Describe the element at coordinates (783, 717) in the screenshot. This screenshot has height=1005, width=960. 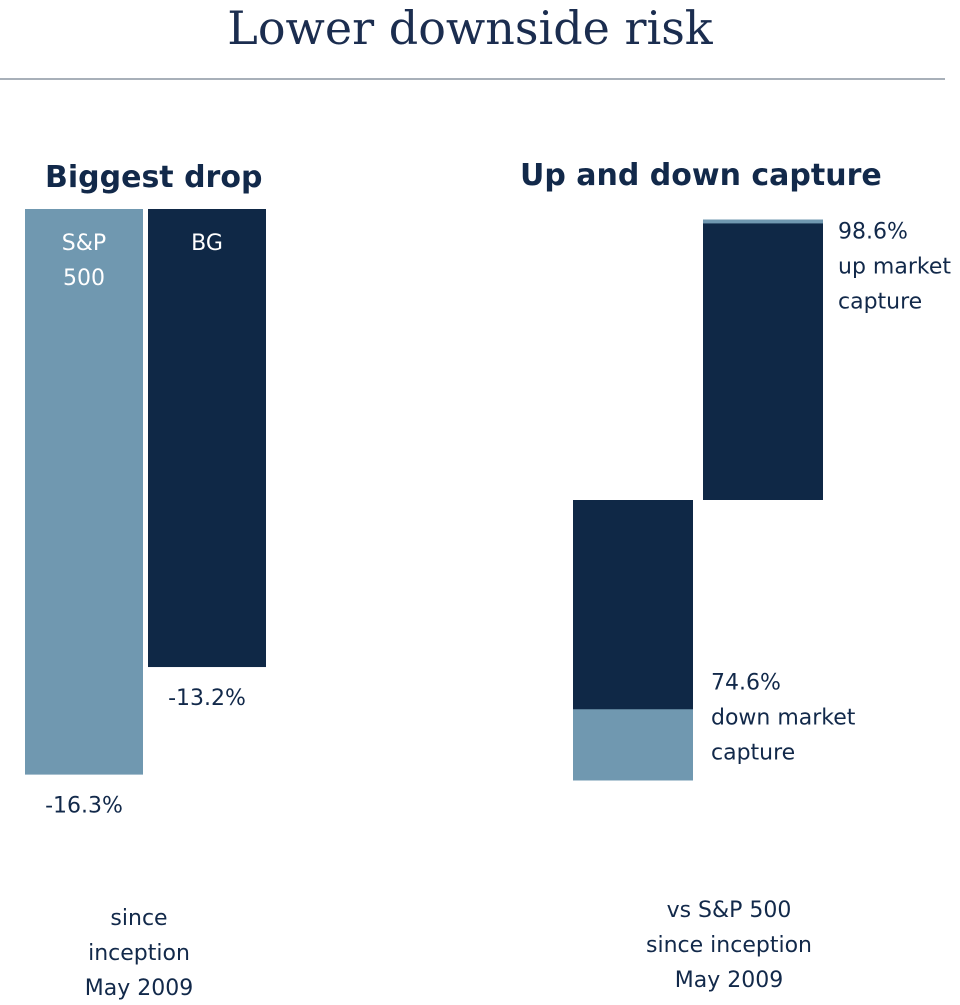
I see `down-capture-label: down market` at that location.